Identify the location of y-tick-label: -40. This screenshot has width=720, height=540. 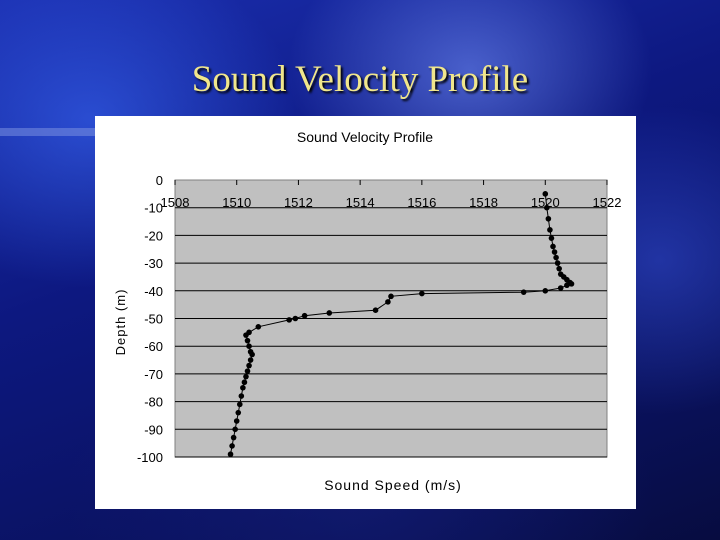
(153, 291).